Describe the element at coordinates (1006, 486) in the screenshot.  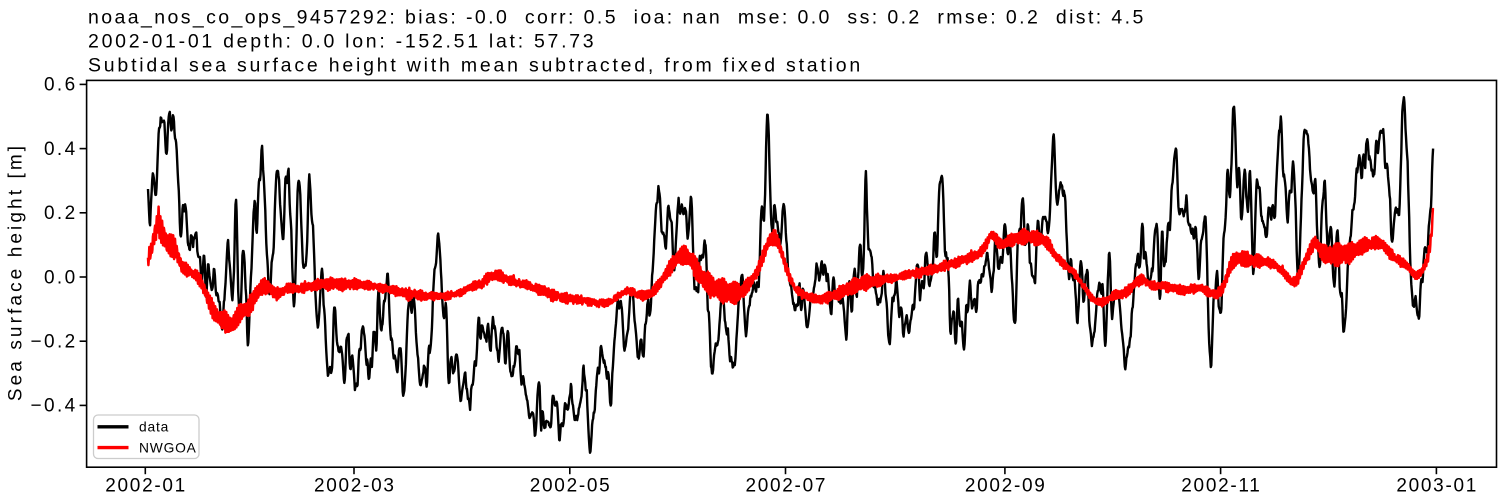
I see `svg-text: 2002-09` at that location.